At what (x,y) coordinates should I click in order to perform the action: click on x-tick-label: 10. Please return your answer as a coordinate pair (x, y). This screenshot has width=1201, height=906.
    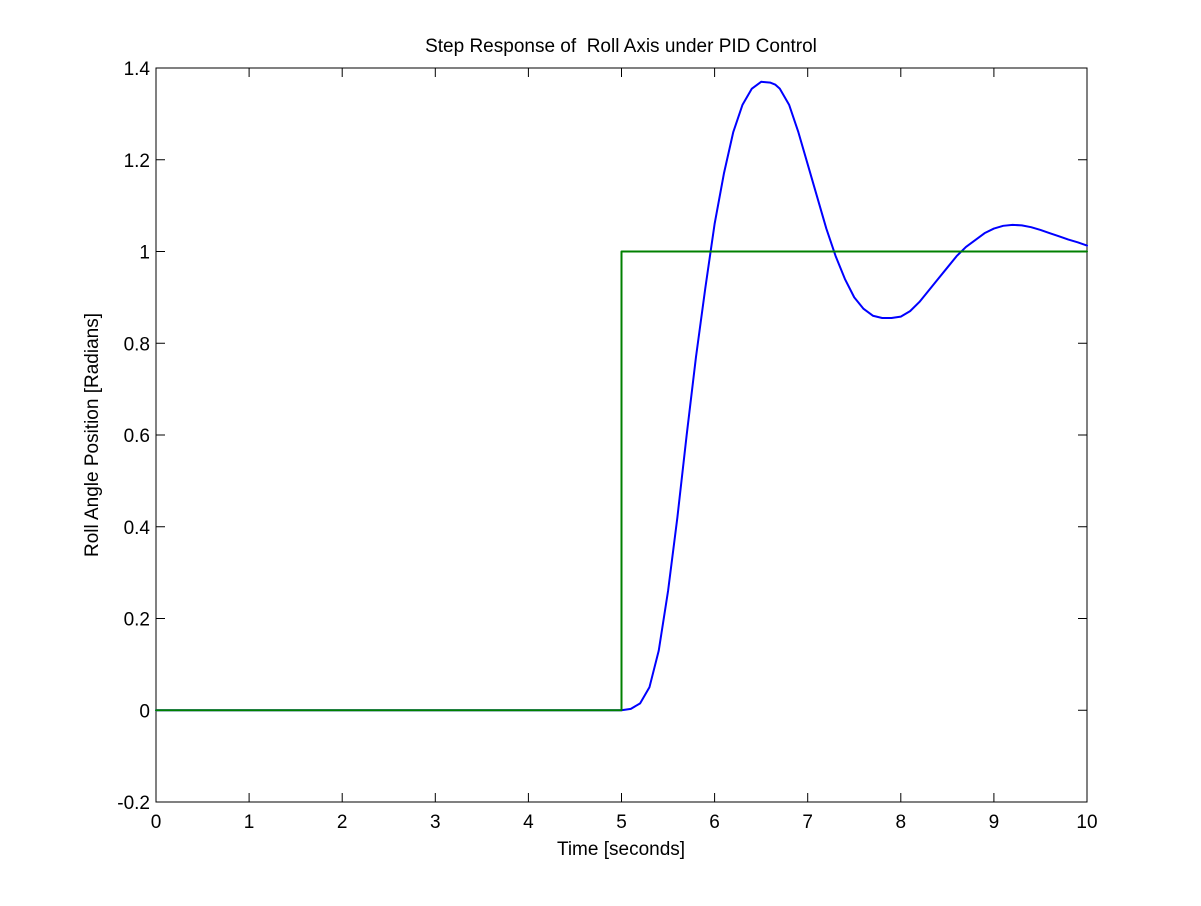
    Looking at the image, I should click on (1086, 822).